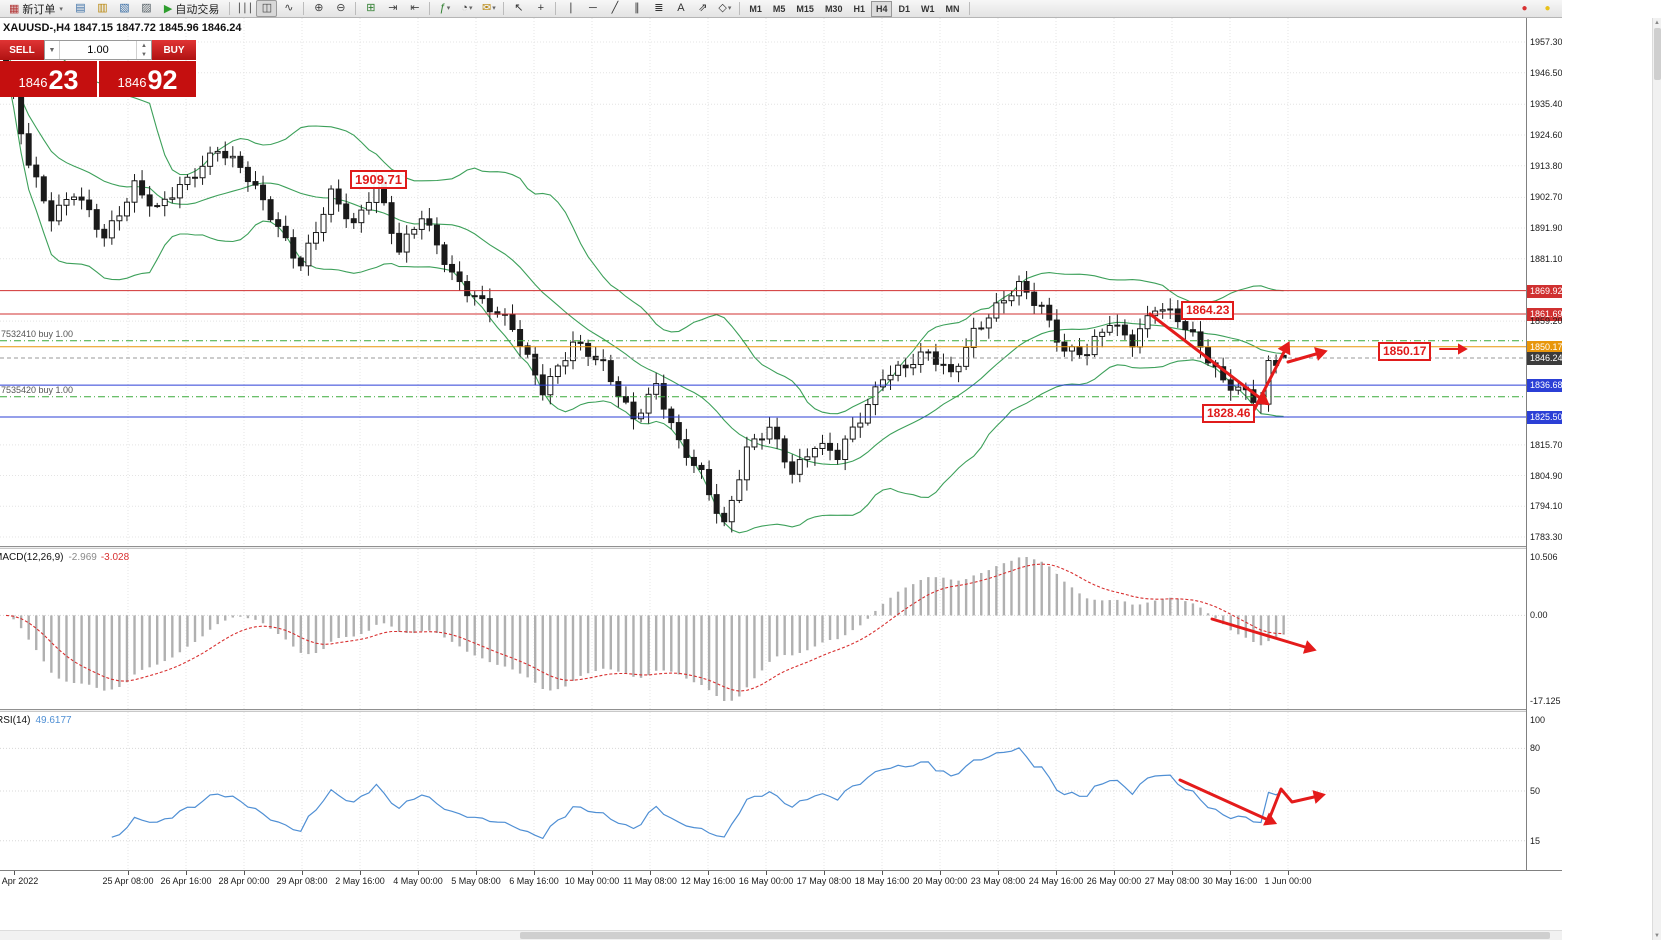  I want to click on terminal-icon-glyph: ▨, so click(146, 8).